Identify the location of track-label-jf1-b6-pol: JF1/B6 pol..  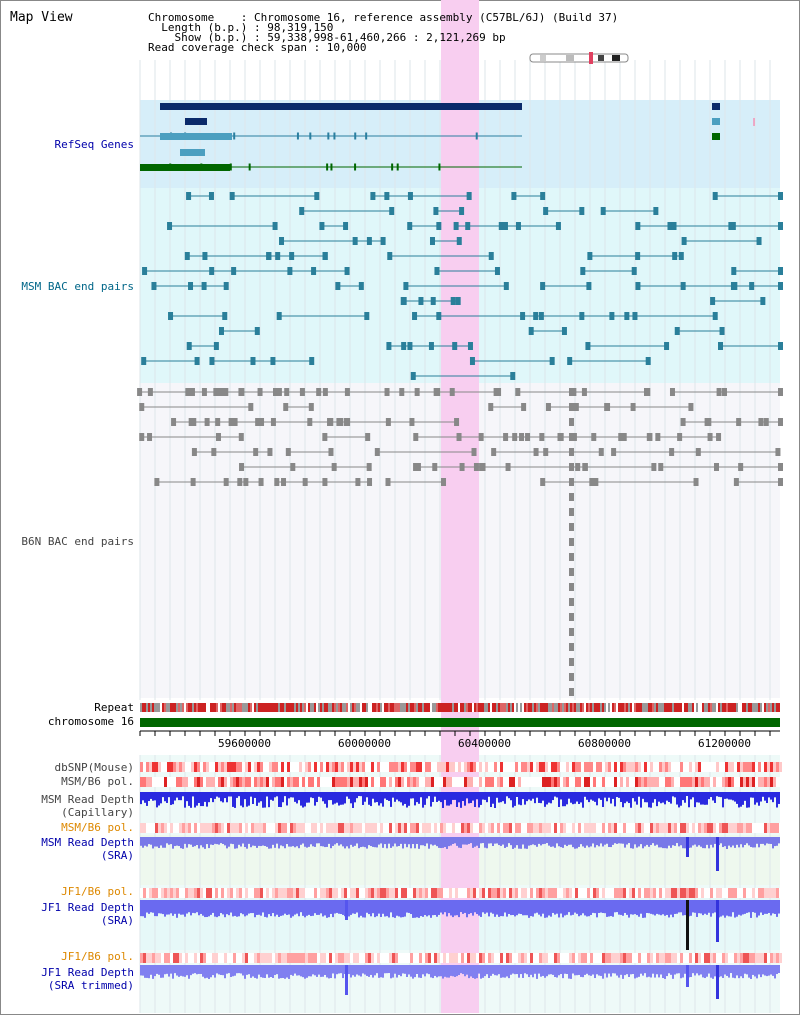
(97, 891).